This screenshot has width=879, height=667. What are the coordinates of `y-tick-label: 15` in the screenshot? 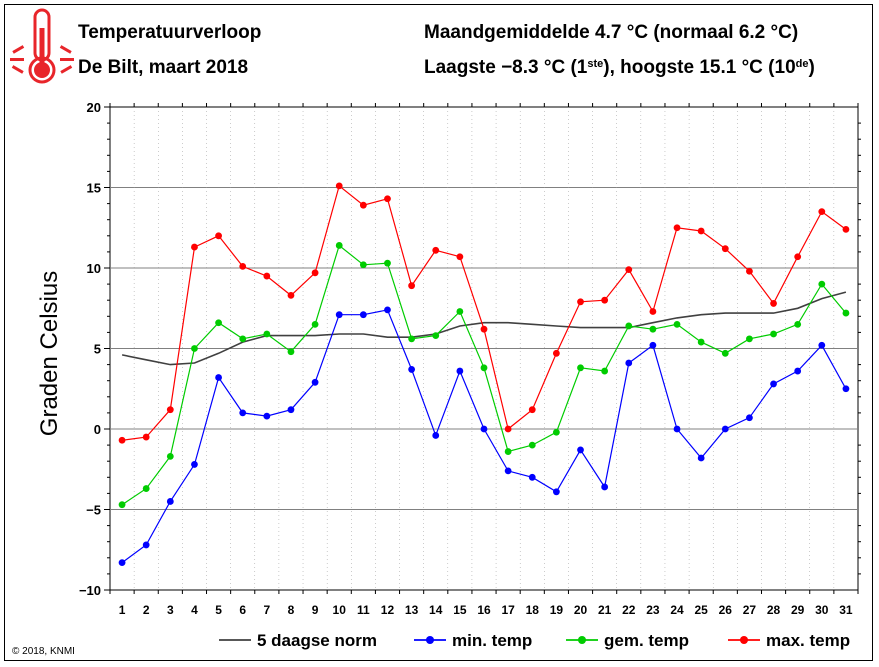 It's located at (94, 188).